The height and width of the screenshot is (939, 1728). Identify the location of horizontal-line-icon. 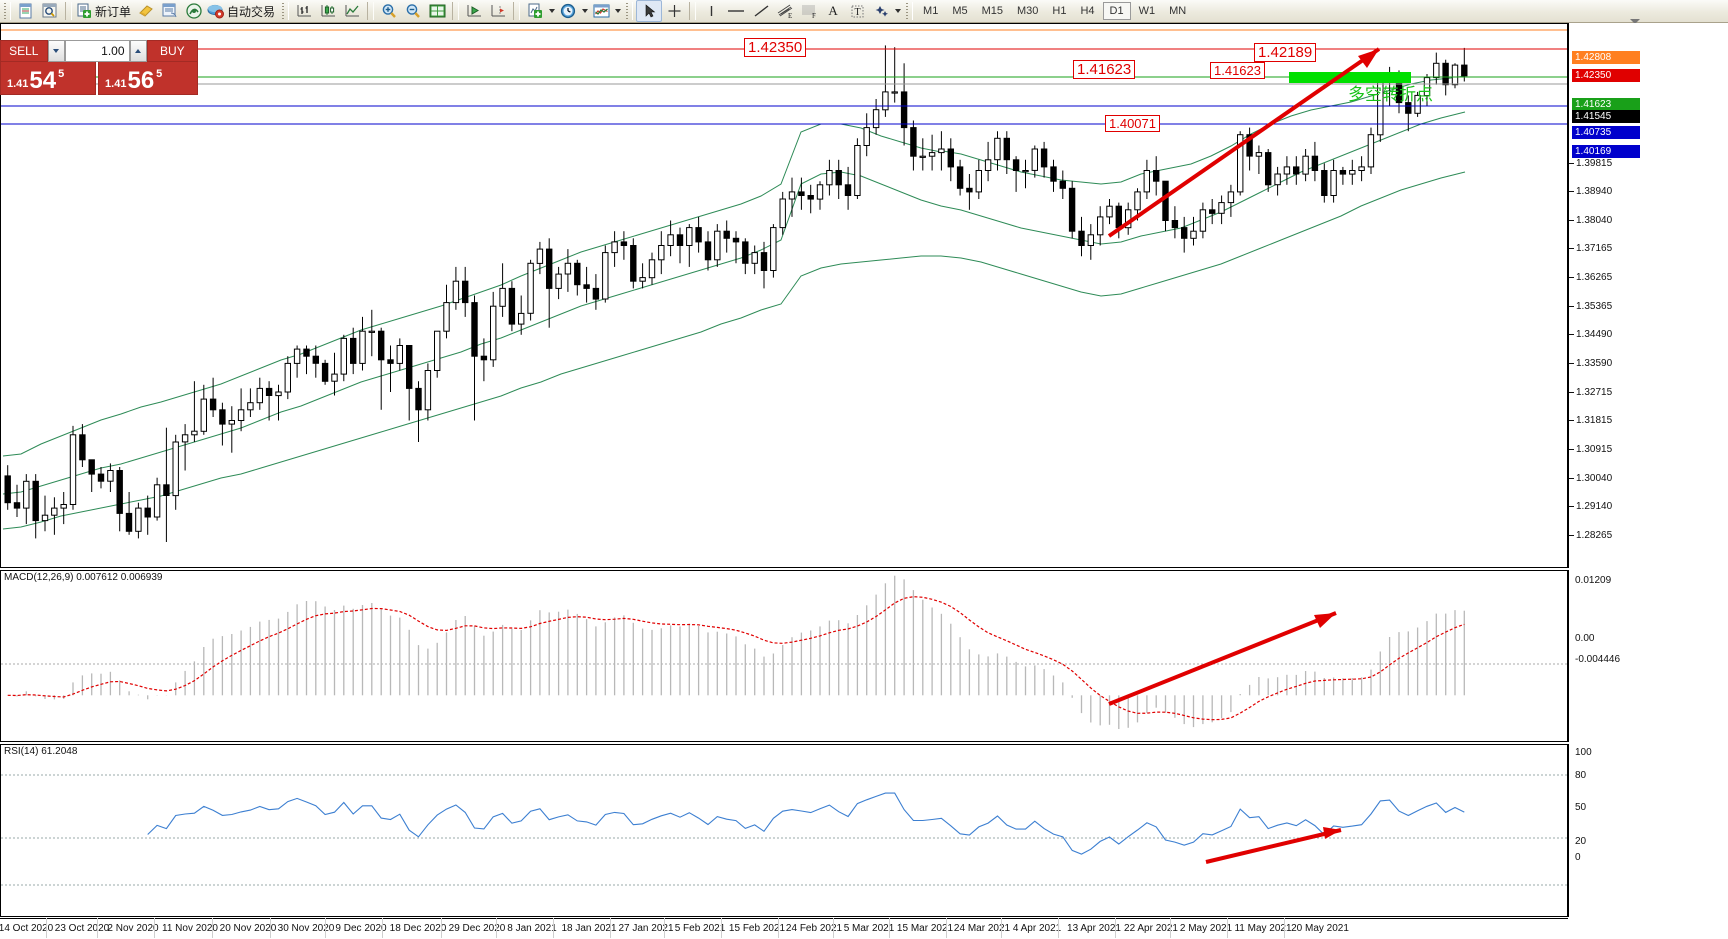
(736, 11).